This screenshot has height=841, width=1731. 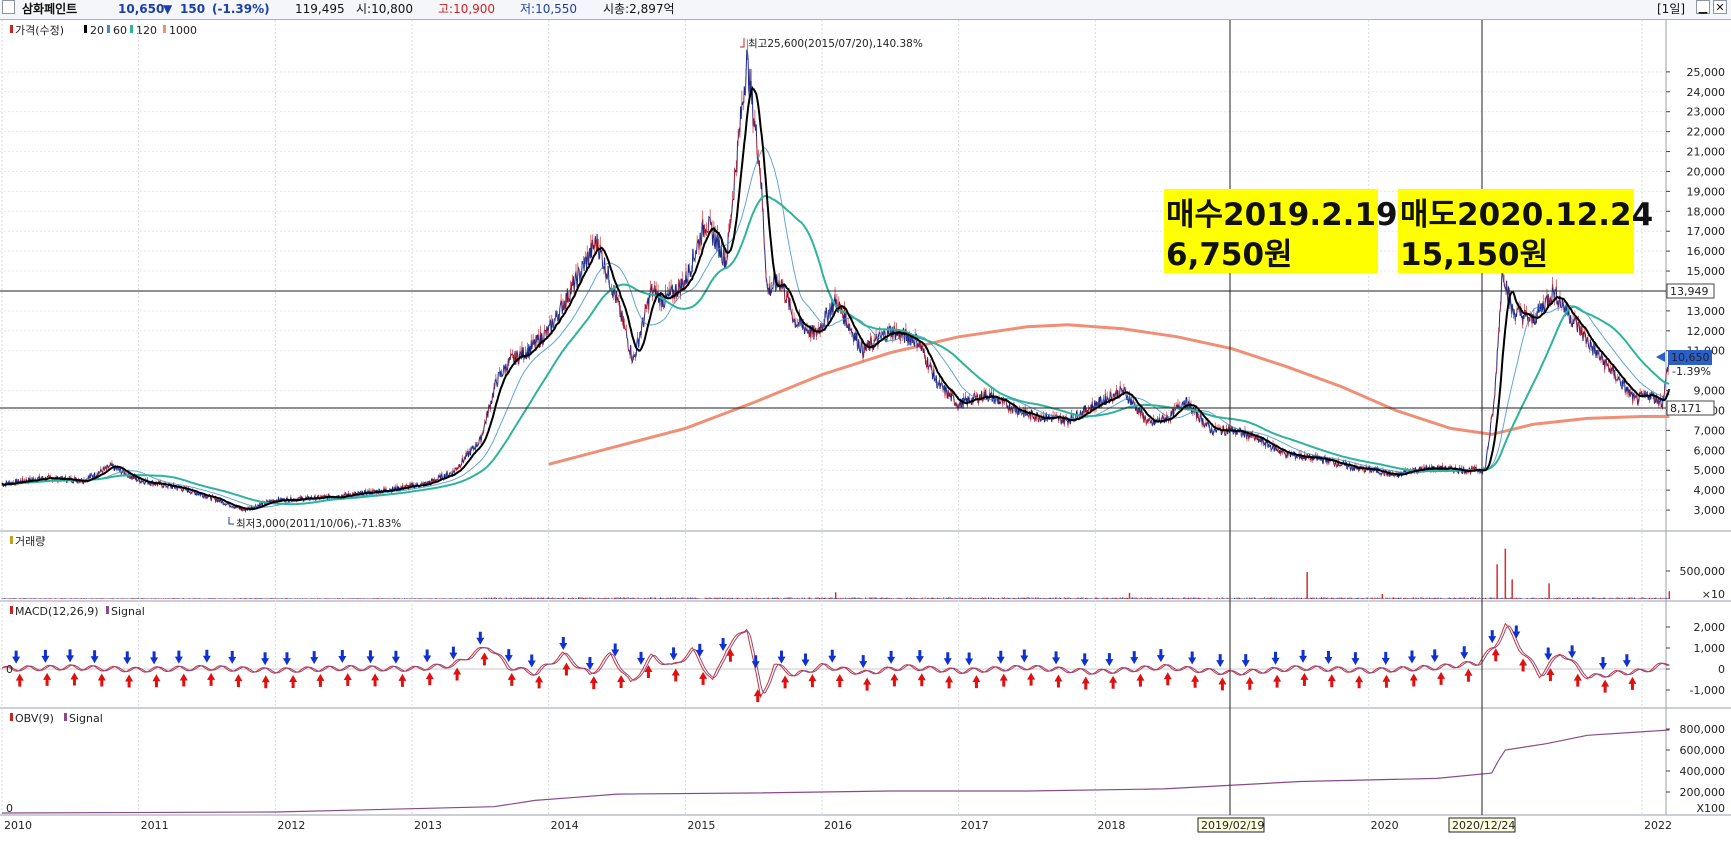 What do you see at coordinates (97, 30) in the screenshot?
I see `ma20-legend: 20` at bounding box center [97, 30].